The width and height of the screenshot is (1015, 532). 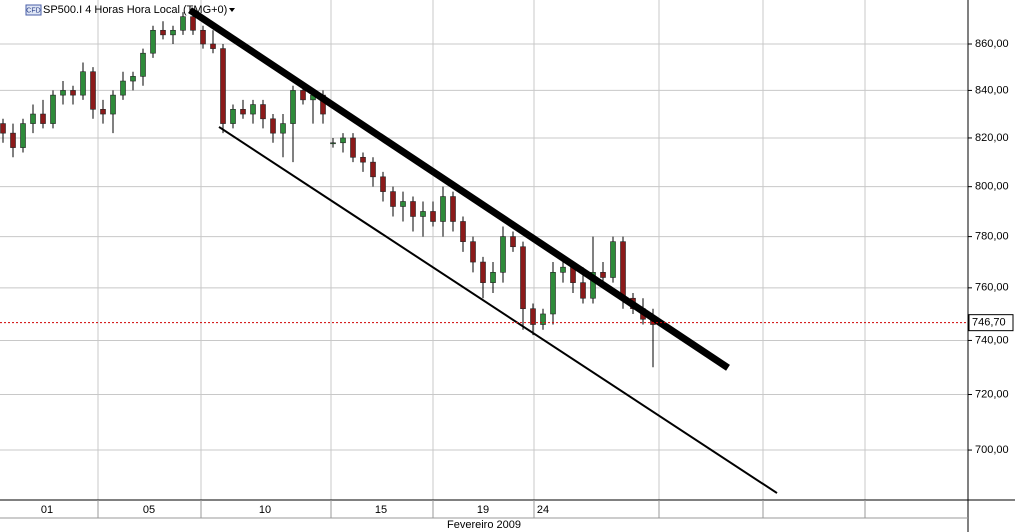 What do you see at coordinates (992, 44) in the screenshot?
I see `y-tick-label: 860,00` at bounding box center [992, 44].